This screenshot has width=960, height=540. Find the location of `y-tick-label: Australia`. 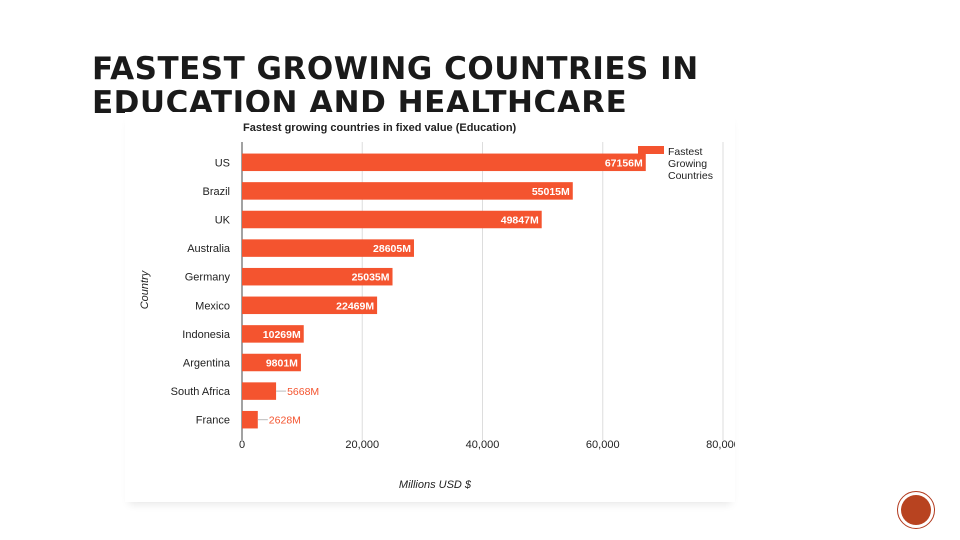

y-tick-label: Australia is located at coordinates (209, 249).